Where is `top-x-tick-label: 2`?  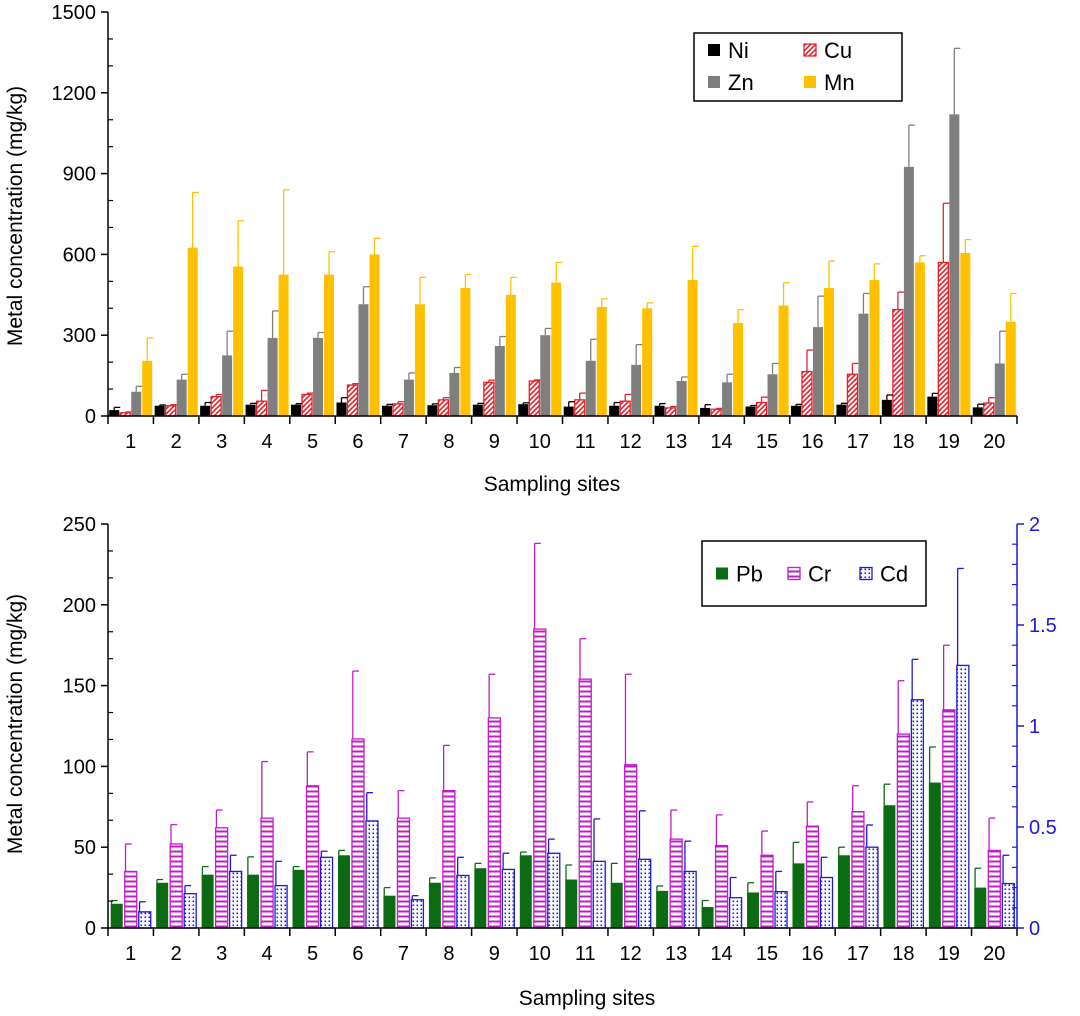
top-x-tick-label: 2 is located at coordinates (176, 442).